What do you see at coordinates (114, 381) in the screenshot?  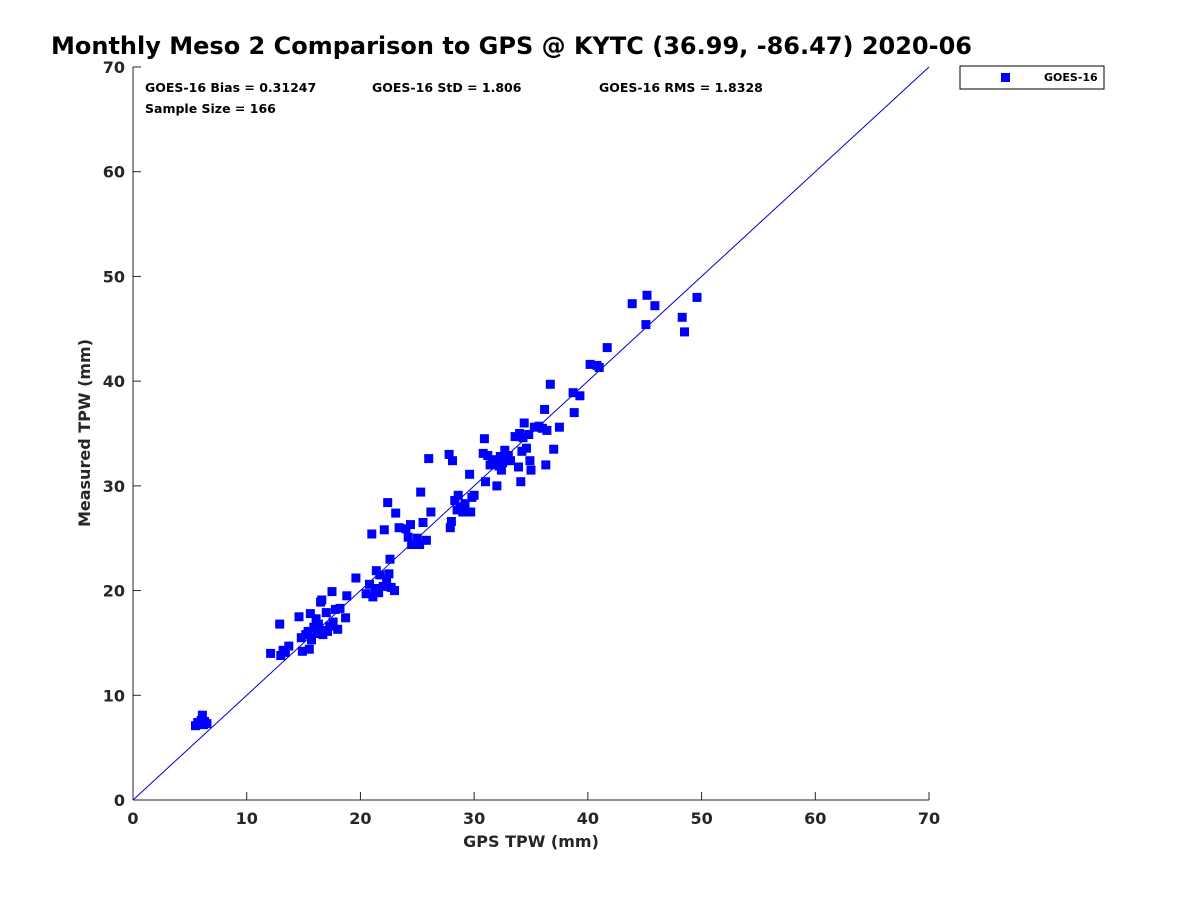 I see `y-tick-label: 40` at bounding box center [114, 381].